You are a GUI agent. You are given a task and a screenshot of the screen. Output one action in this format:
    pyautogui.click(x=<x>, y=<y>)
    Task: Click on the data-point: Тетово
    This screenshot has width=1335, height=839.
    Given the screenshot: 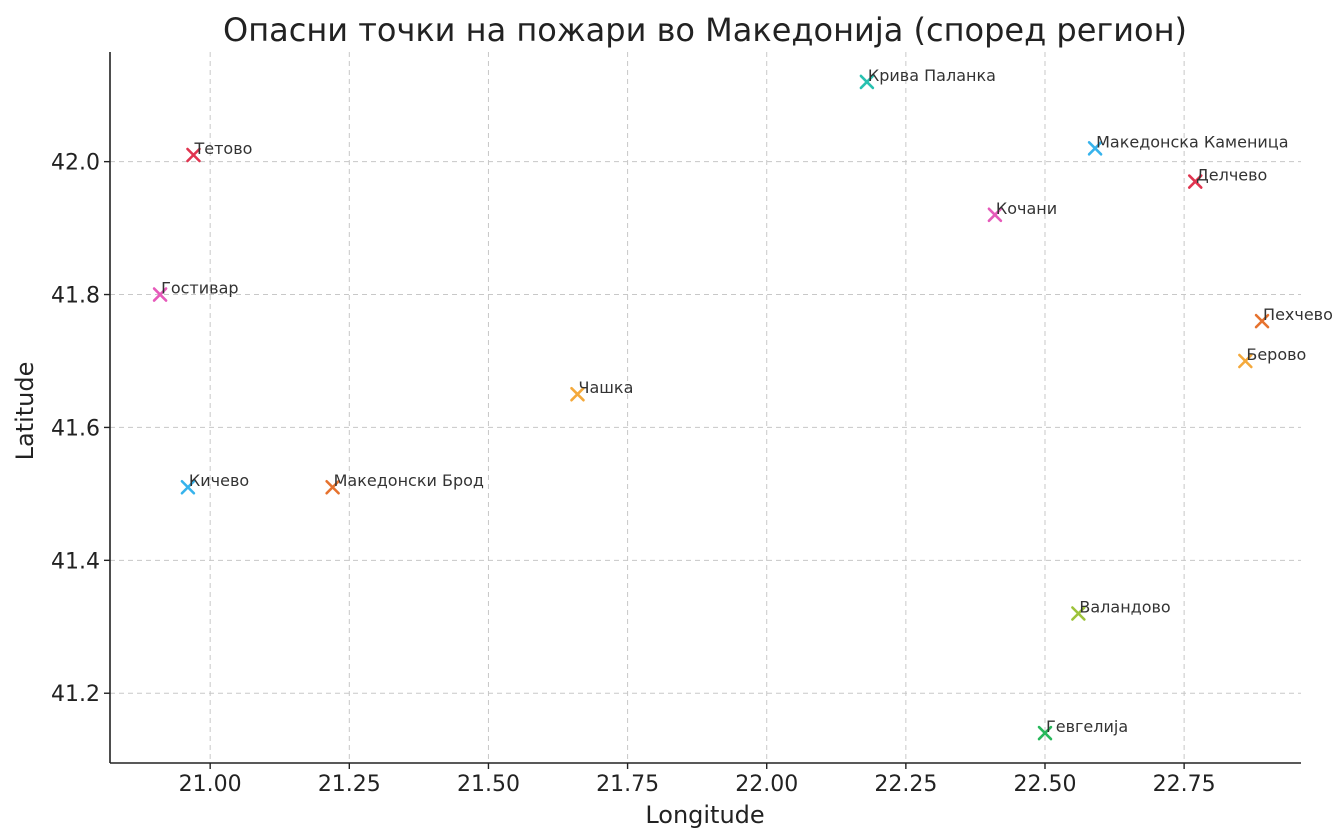 What is the action you would take?
    pyautogui.click(x=219, y=151)
    